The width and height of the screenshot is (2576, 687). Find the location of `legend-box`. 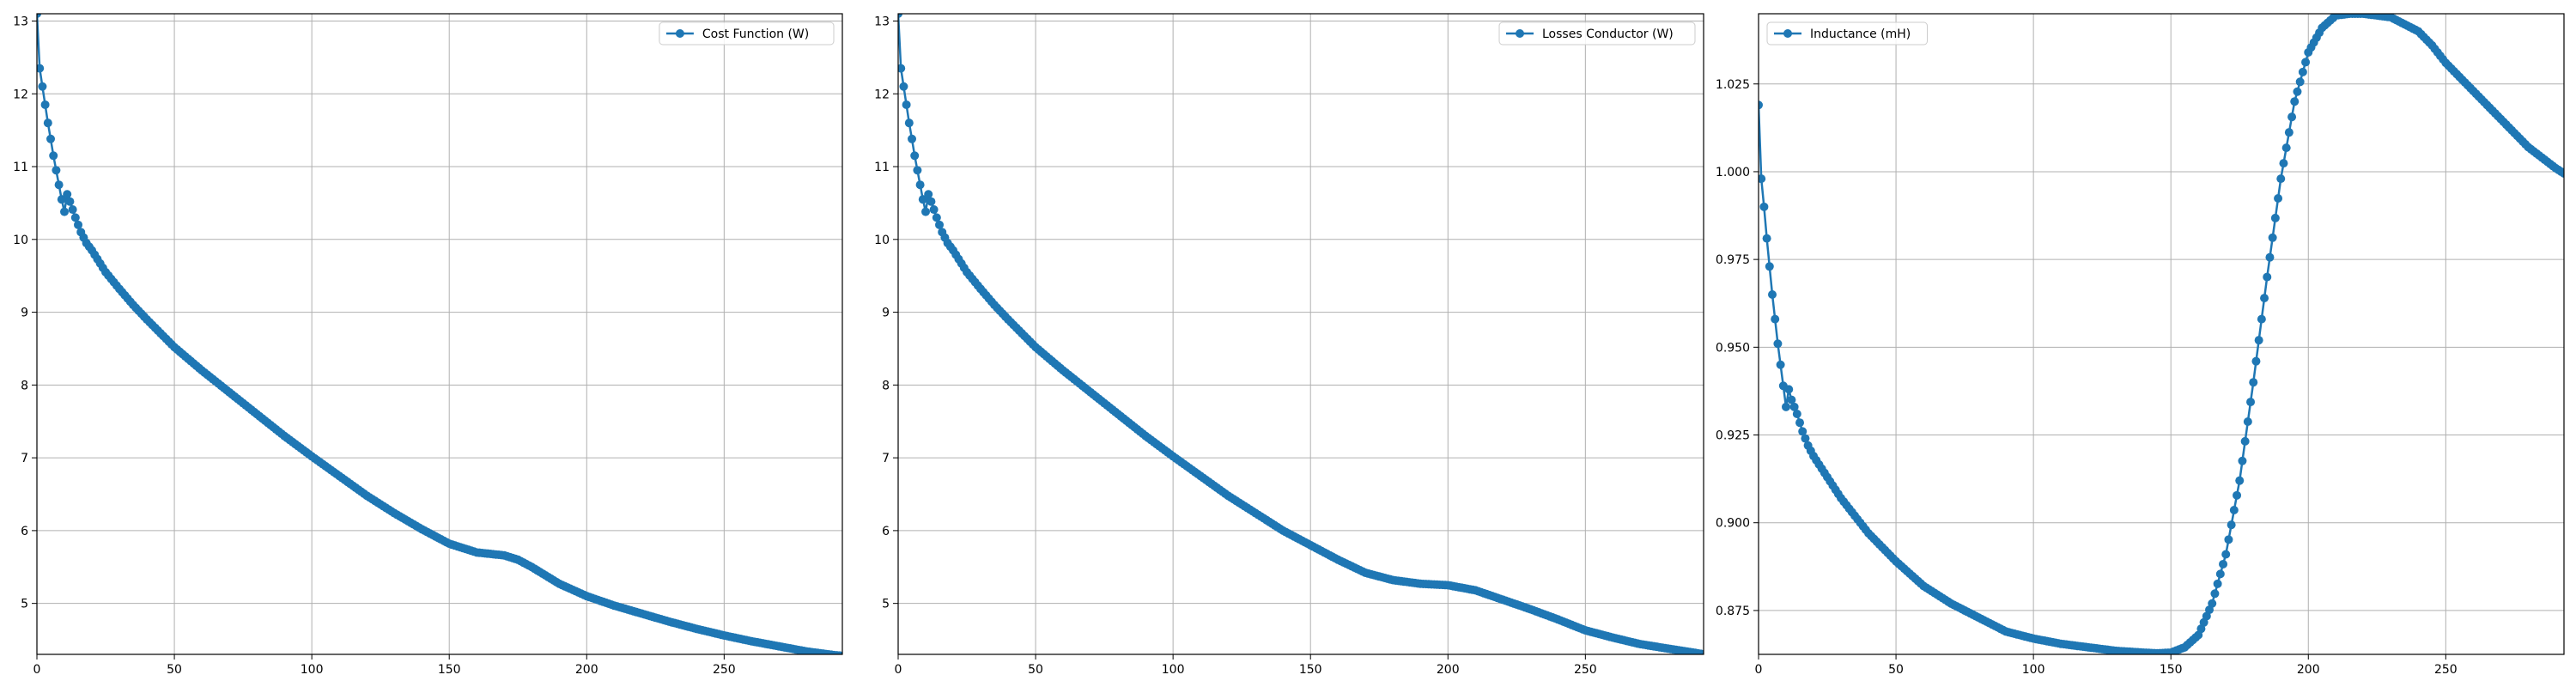

legend-box is located at coordinates (1847, 33).